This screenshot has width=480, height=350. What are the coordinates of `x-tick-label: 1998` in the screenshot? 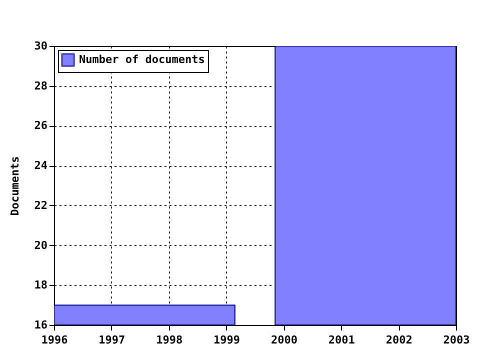 It's located at (169, 340).